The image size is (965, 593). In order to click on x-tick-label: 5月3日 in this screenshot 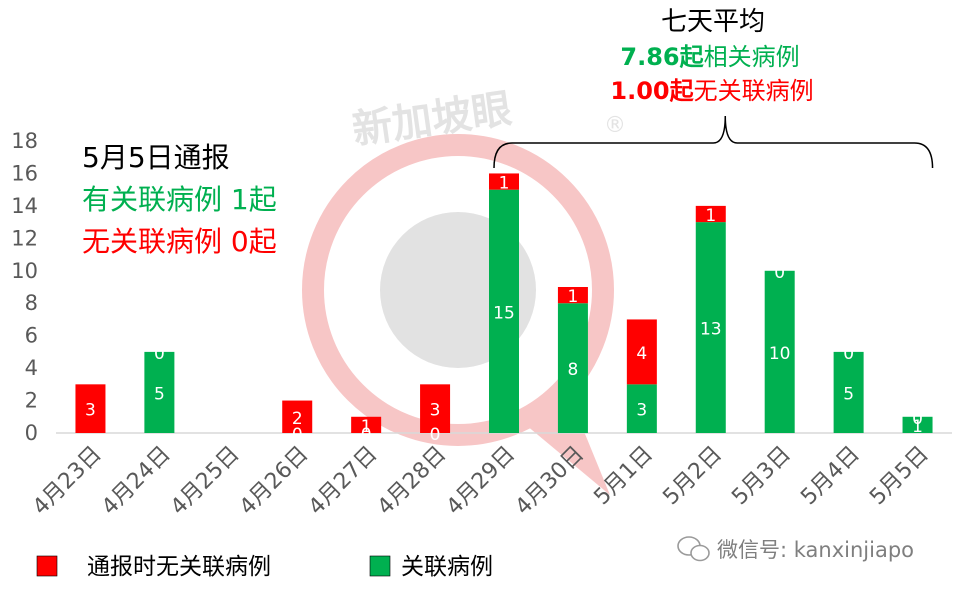, I will do `click(761, 476)`.